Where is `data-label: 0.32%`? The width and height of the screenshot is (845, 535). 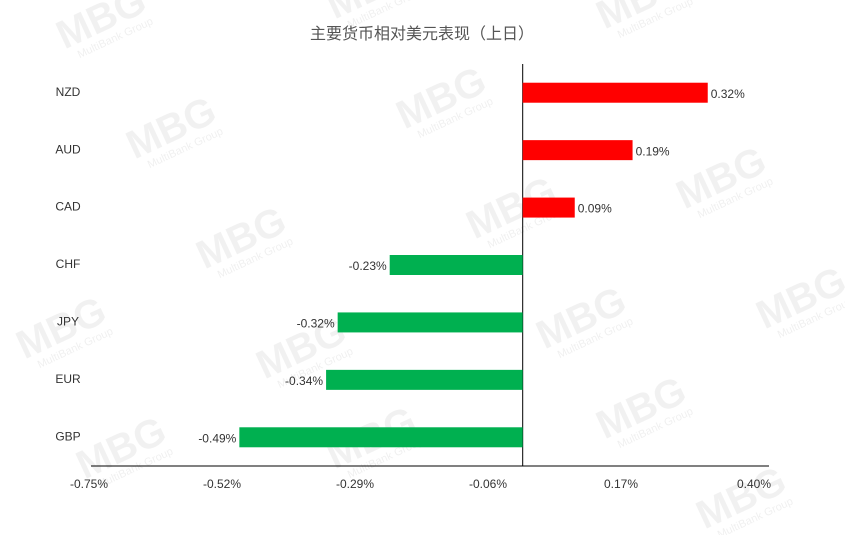 data-label: 0.32% is located at coordinates (728, 94).